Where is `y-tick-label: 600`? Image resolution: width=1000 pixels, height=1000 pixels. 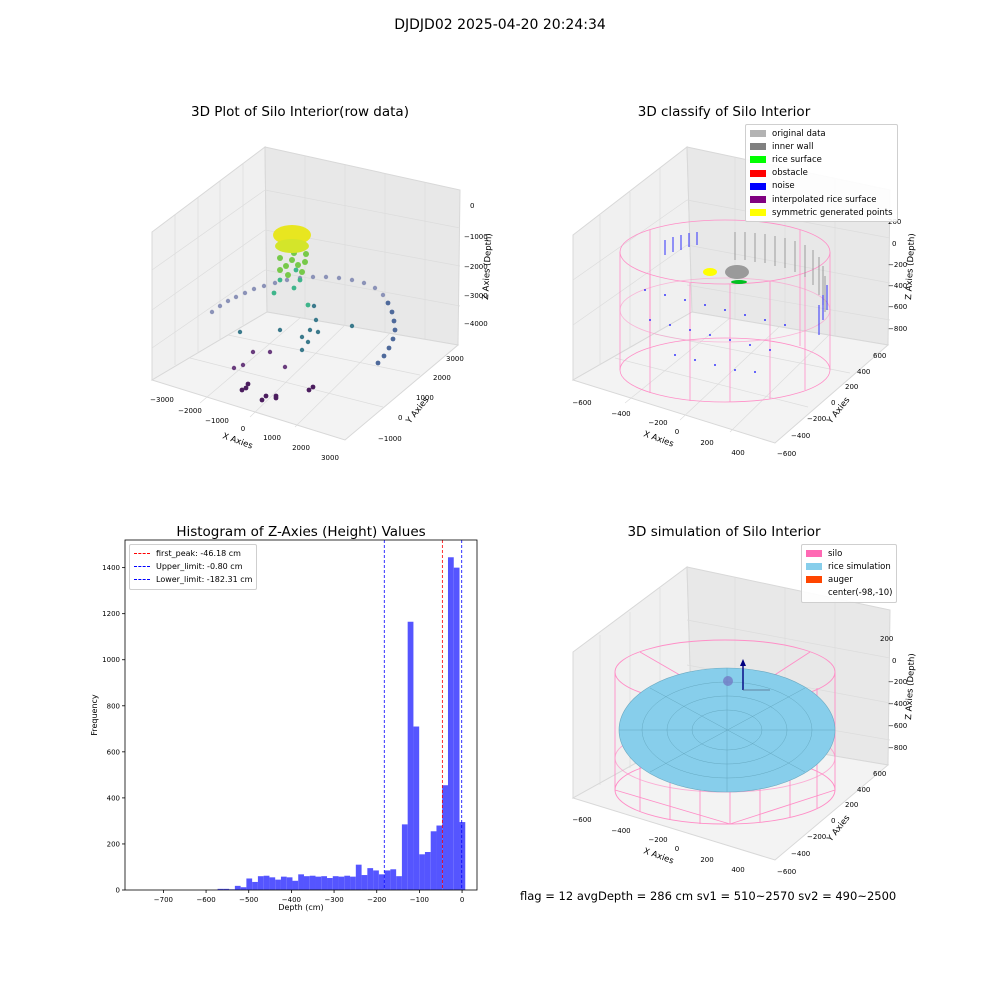
y-tick-label: 600 is located at coordinates (113, 752).